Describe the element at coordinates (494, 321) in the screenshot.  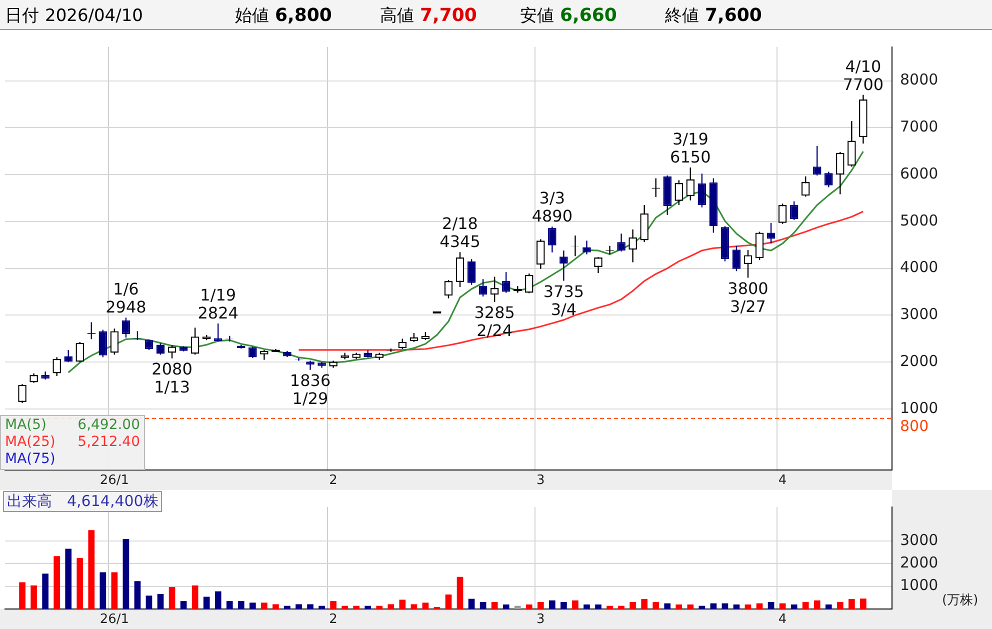
I see `annotation: 3285 2/24` at that location.